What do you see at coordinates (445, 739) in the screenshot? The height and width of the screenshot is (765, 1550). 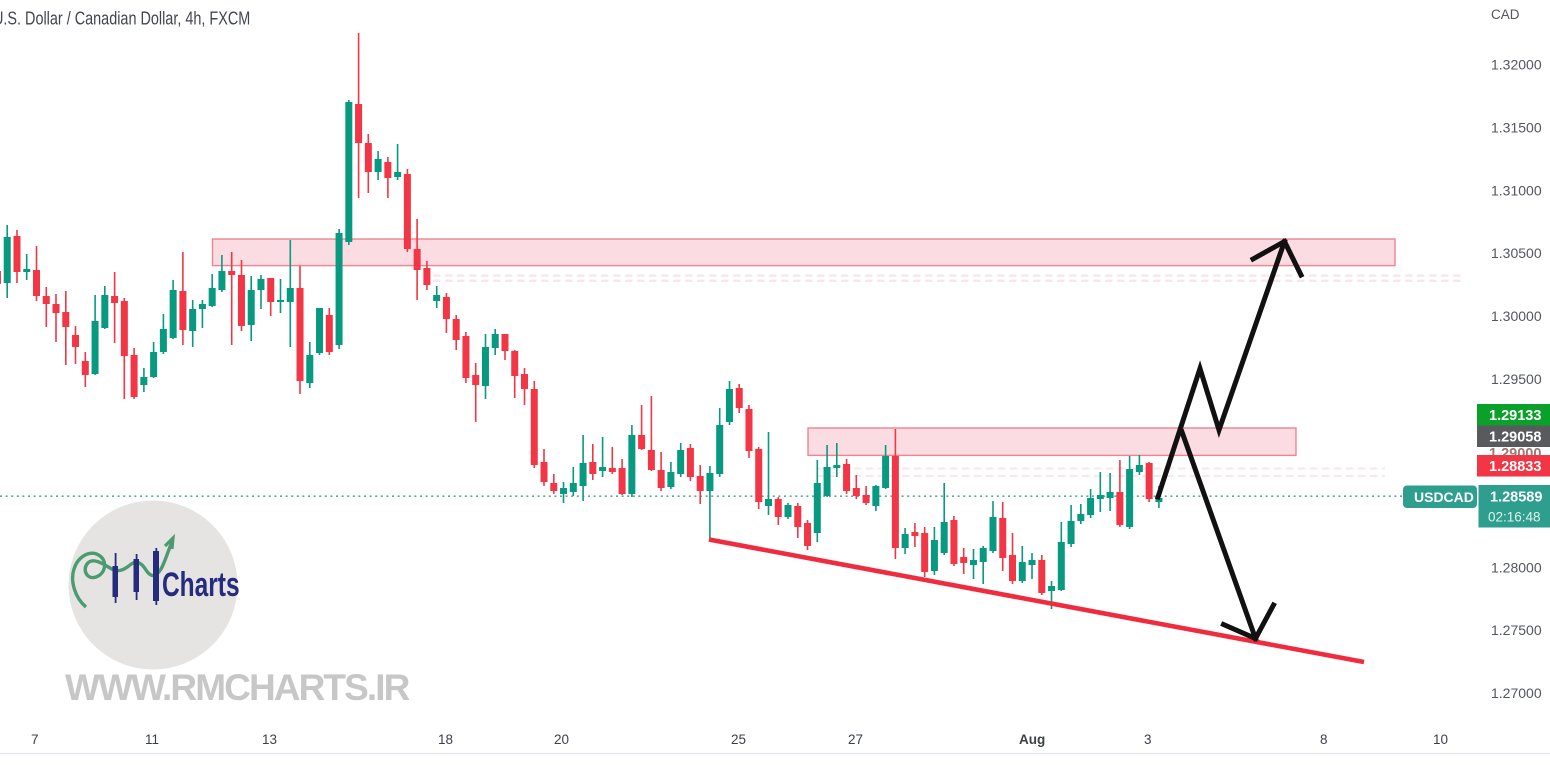 I see `svg-text: 18` at bounding box center [445, 739].